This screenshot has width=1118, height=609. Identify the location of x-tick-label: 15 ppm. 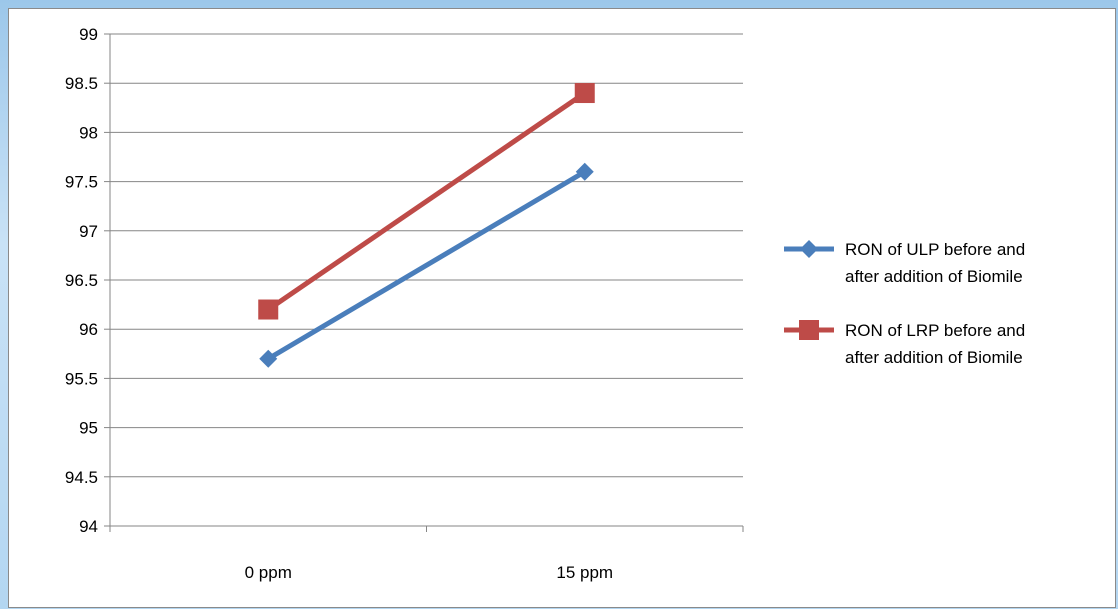
(584, 572).